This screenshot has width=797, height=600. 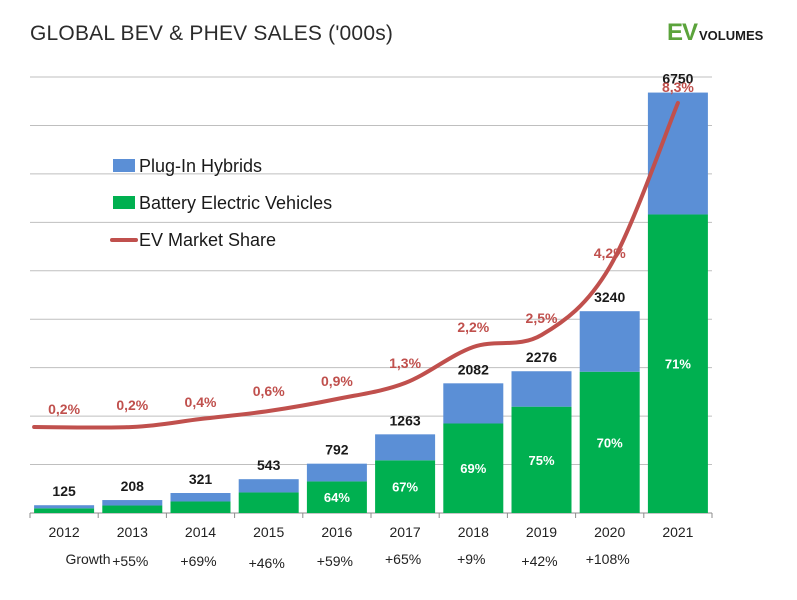 I want to click on growth-value: +59%, so click(x=335, y=561).